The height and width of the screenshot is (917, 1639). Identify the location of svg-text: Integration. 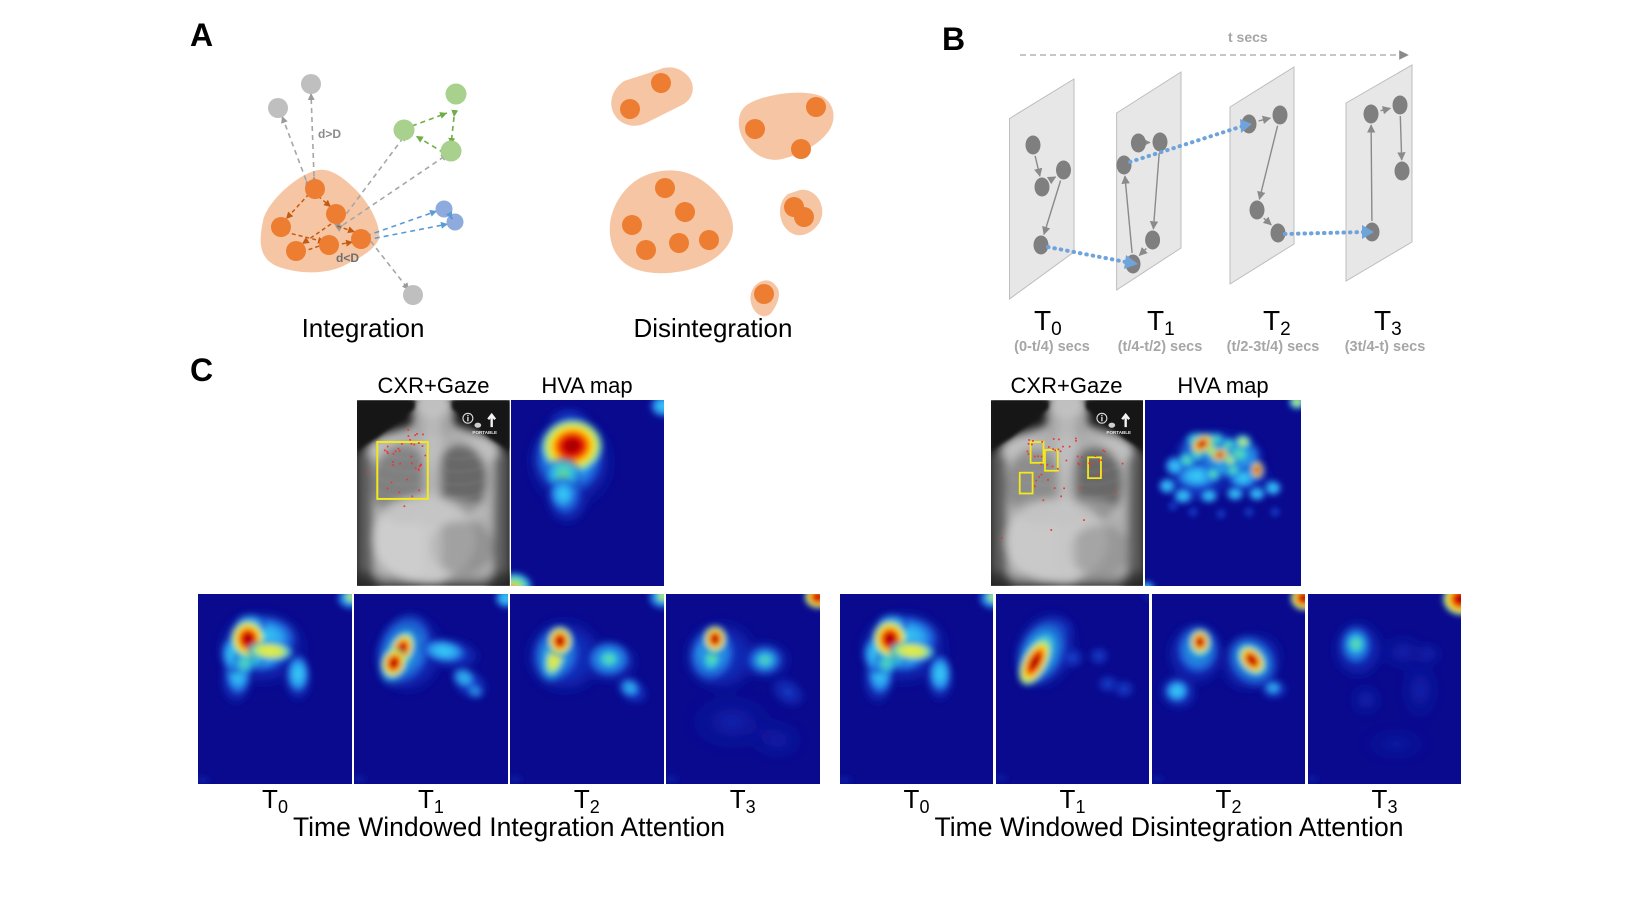
(363, 328).